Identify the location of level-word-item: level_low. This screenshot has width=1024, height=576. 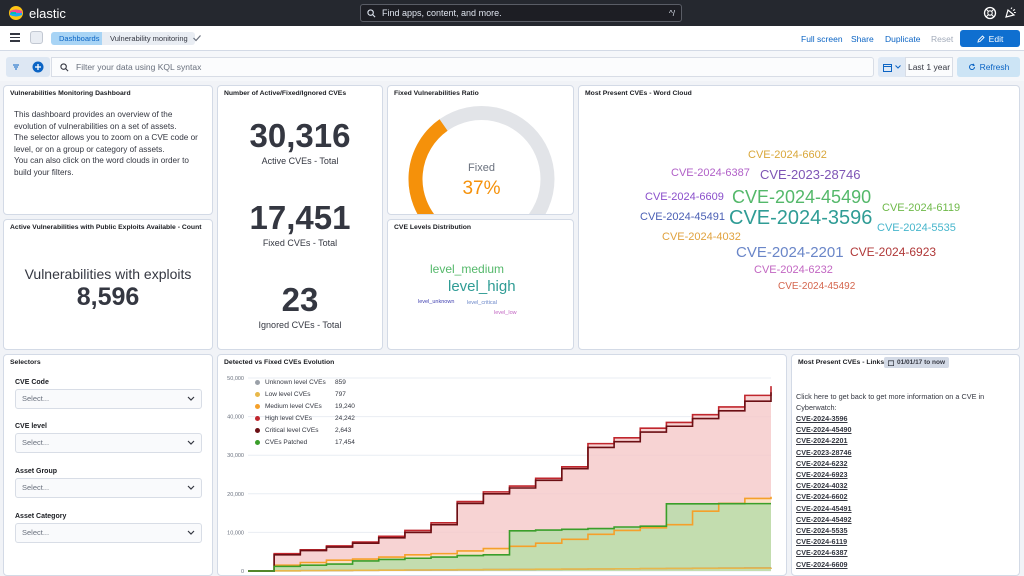
(505, 313).